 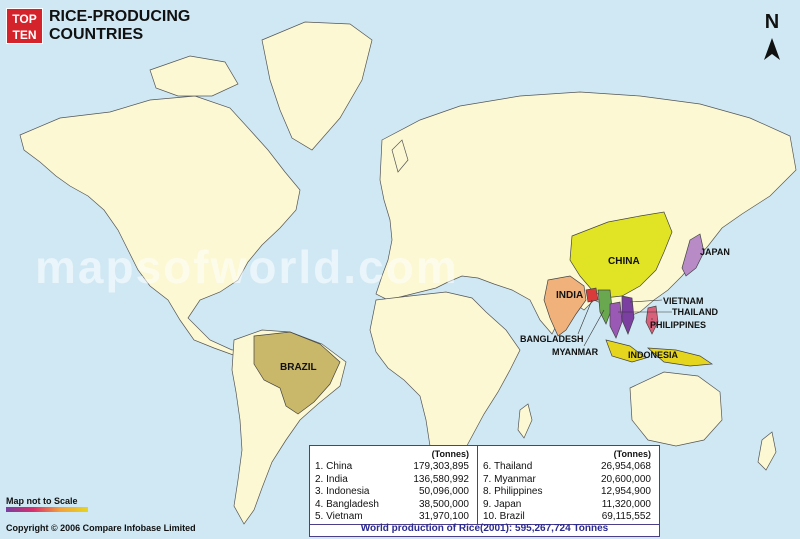 I want to click on label-japan: JAPAN, so click(x=715, y=252).